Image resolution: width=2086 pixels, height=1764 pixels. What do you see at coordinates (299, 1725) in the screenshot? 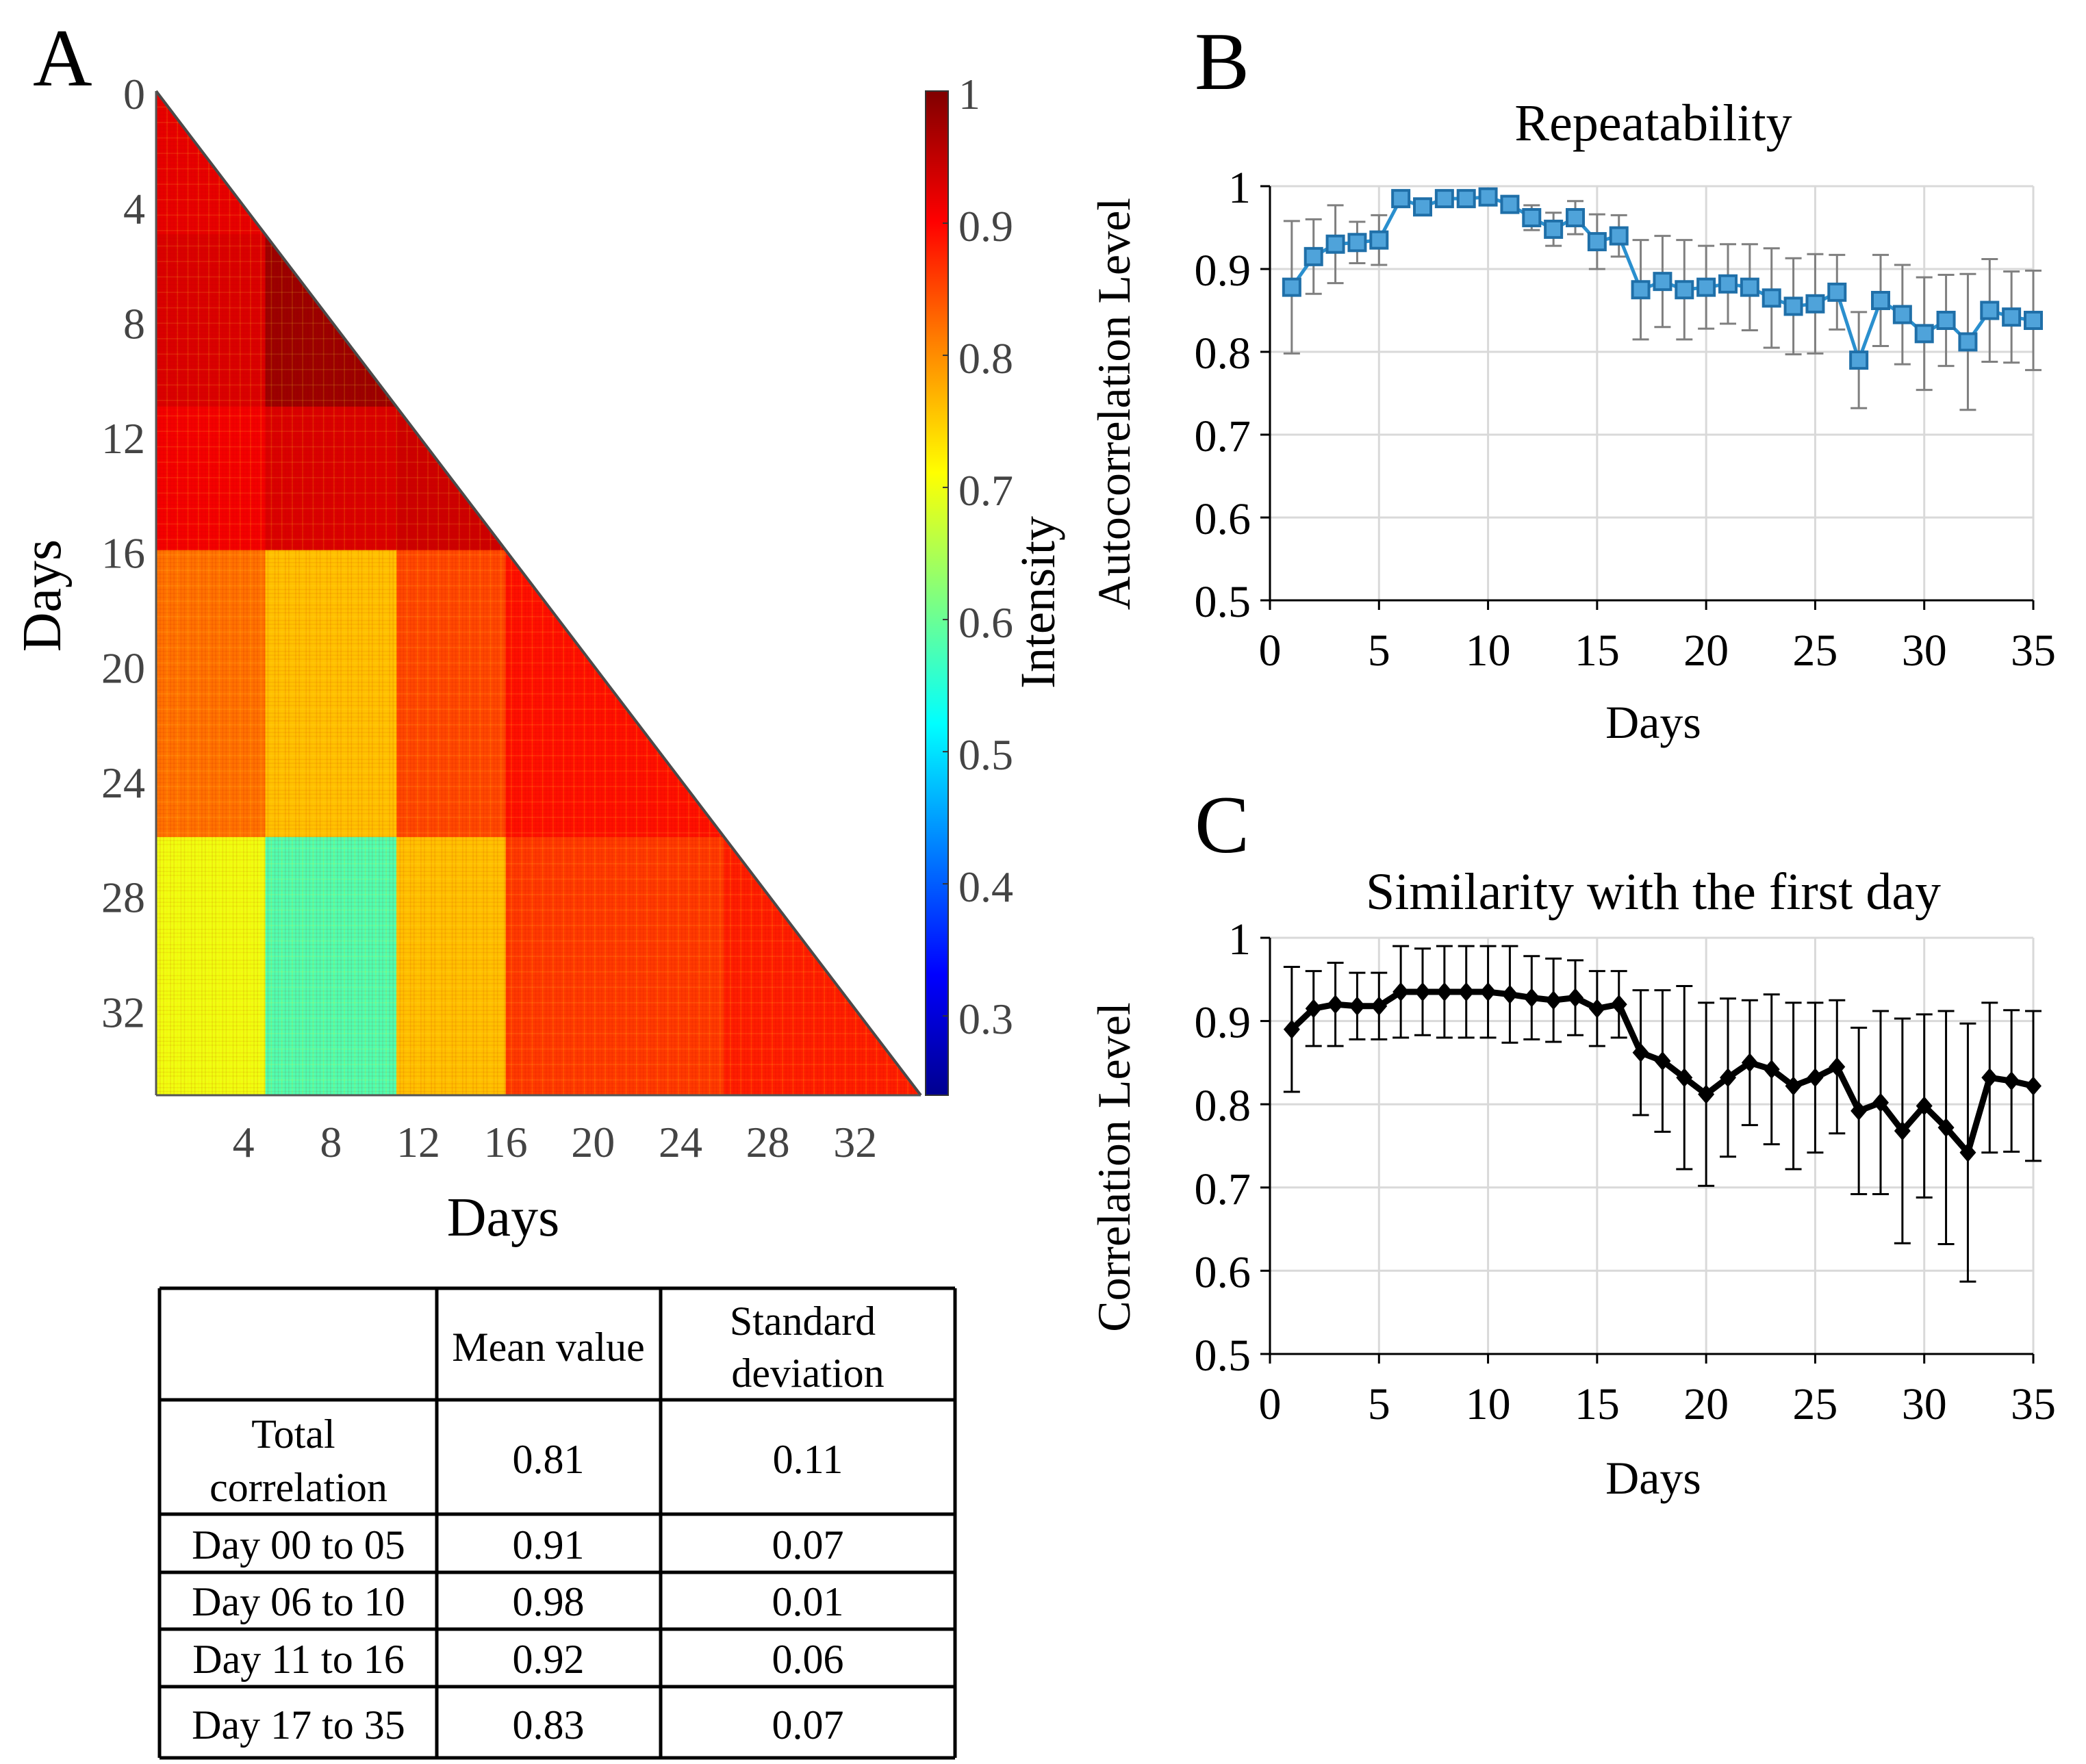
I see `table-row-label: Day 17 to 35` at bounding box center [299, 1725].